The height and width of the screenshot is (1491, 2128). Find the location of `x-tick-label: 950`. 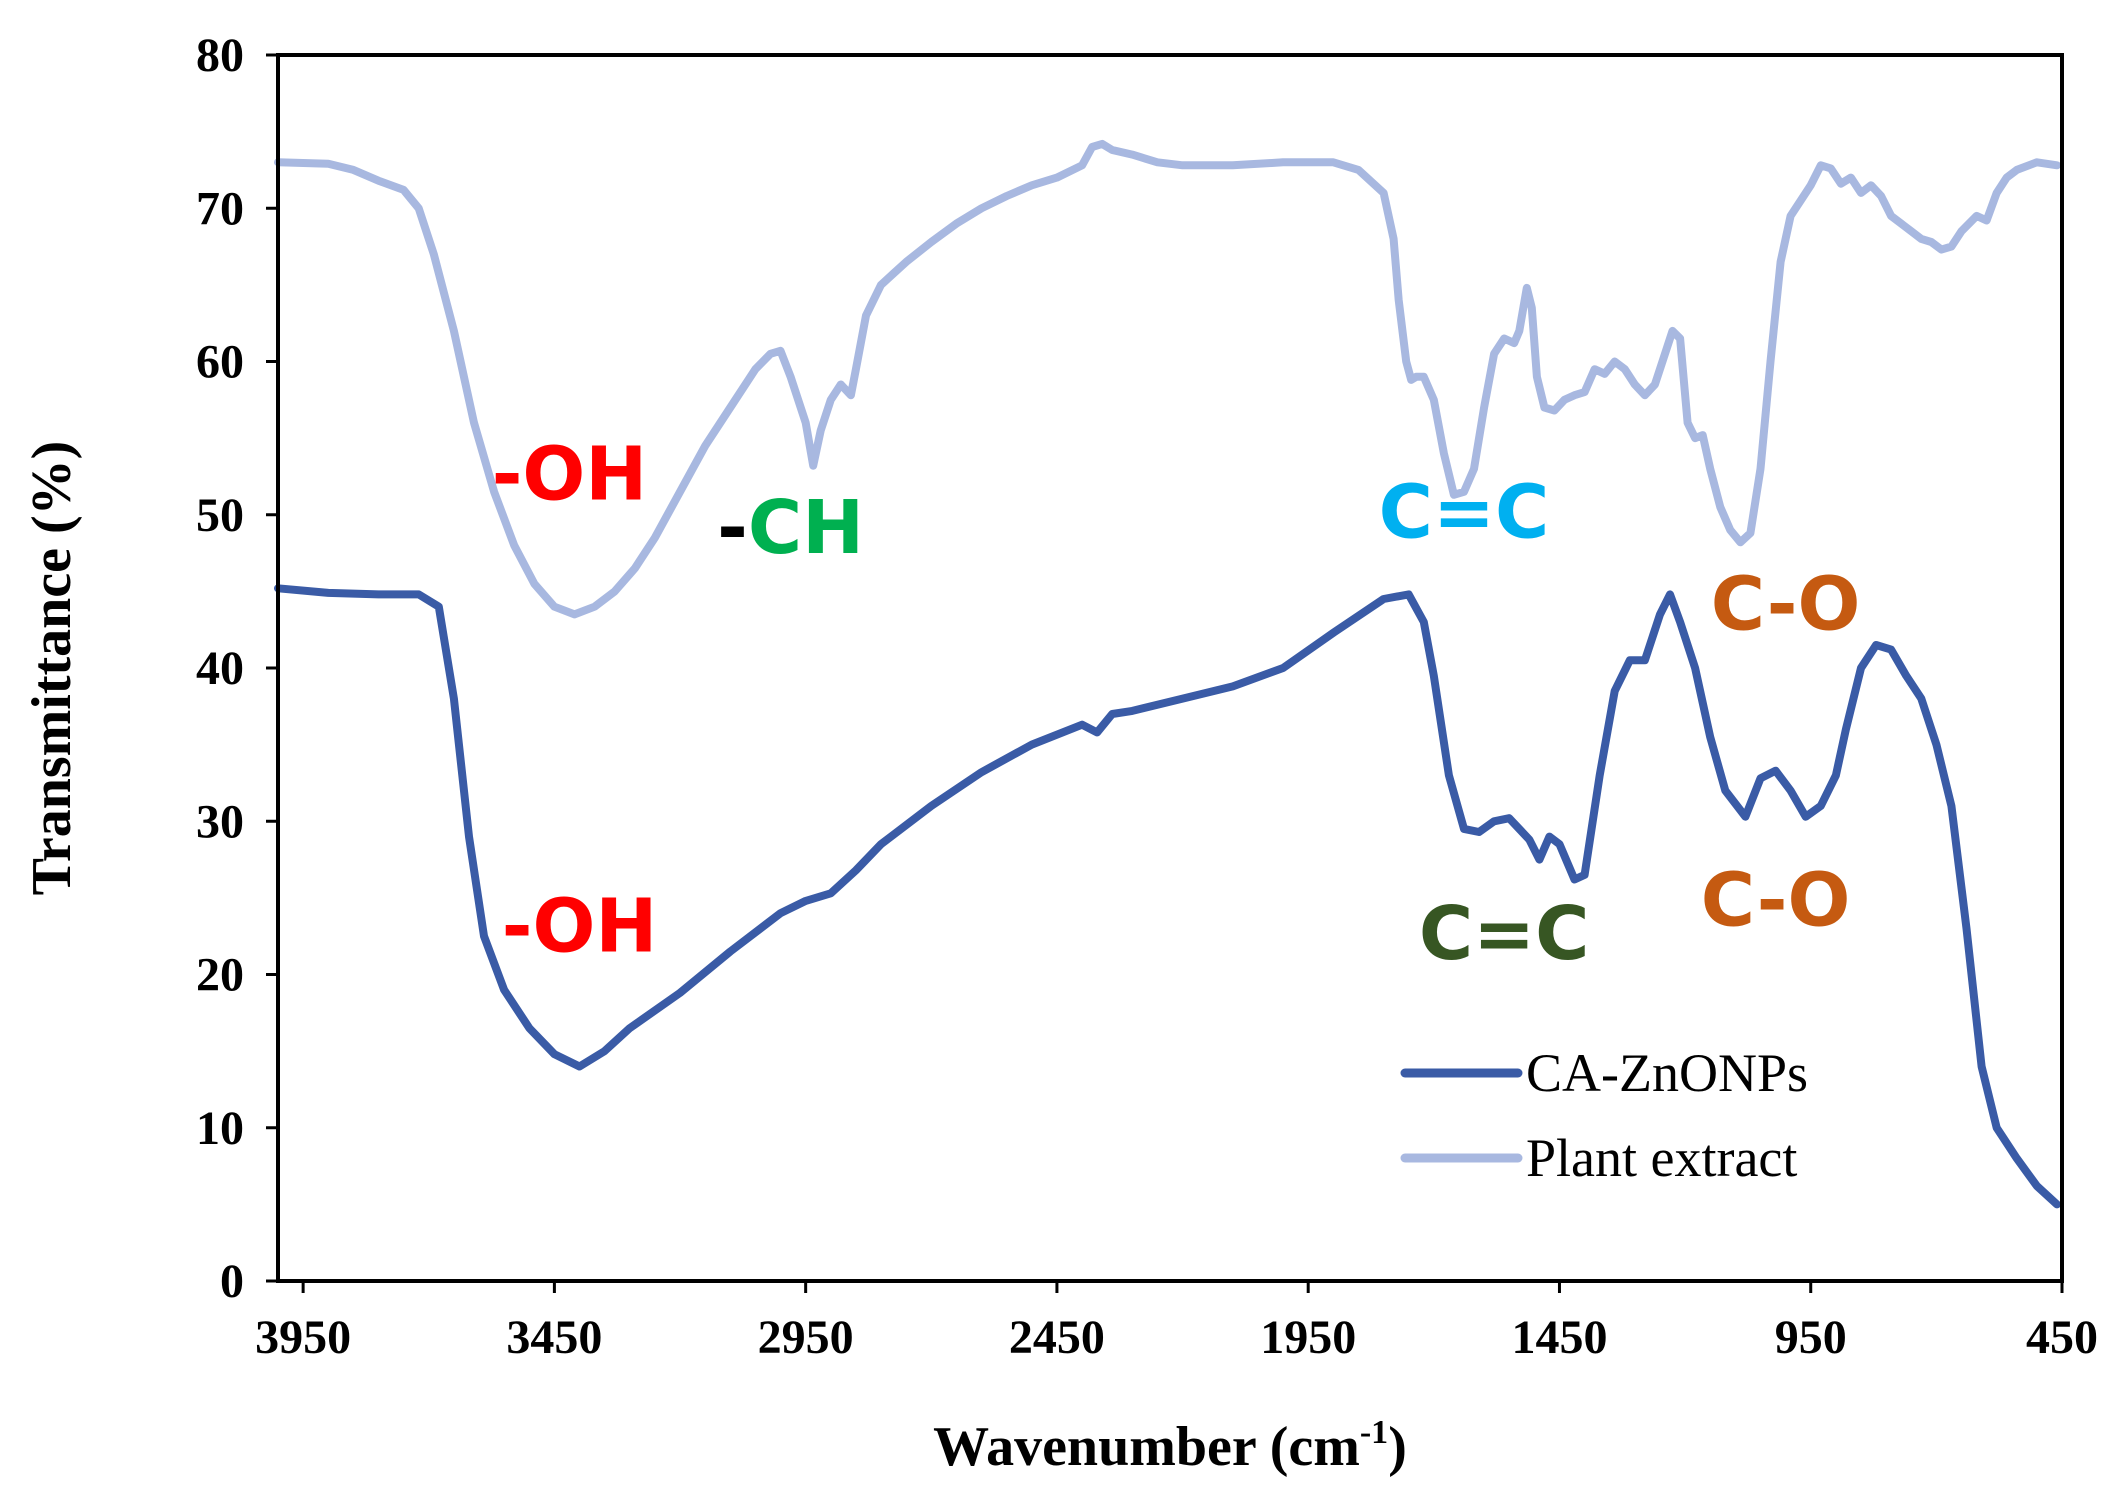

x-tick-label: 950 is located at coordinates (1811, 1337).